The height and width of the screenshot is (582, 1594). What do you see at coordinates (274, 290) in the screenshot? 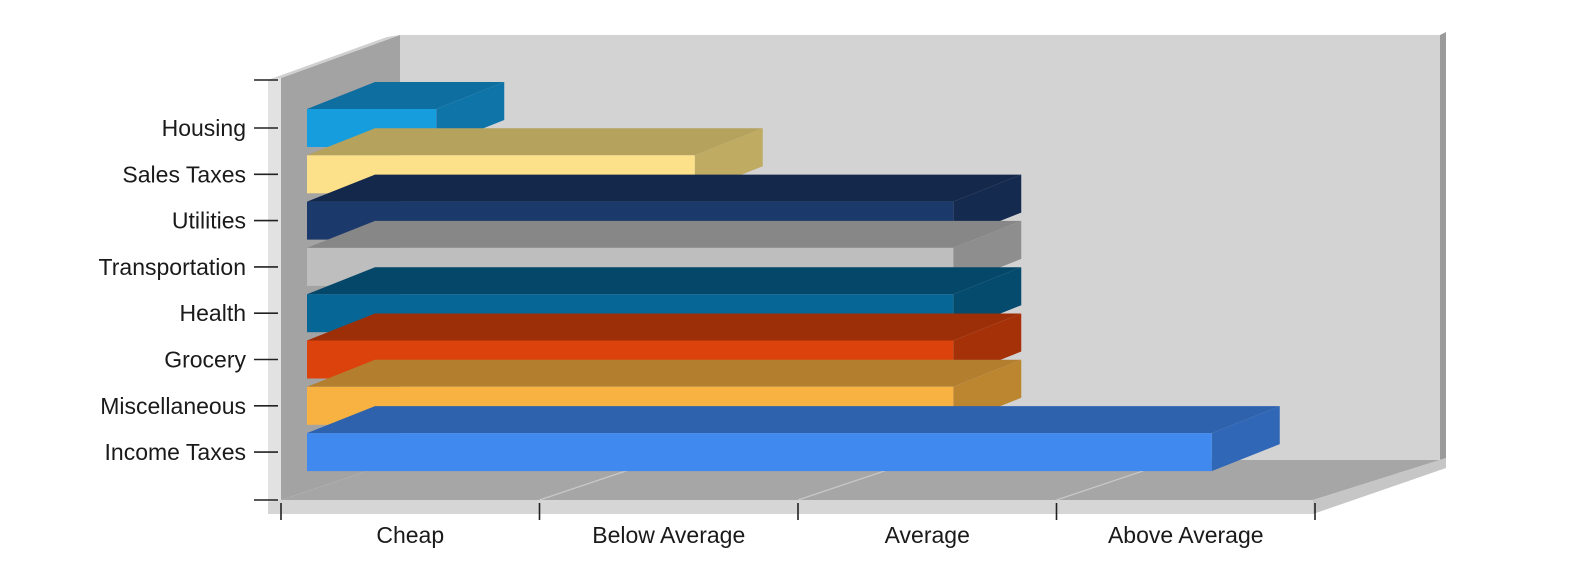
I see `chart-left-wall-front-edge` at bounding box center [274, 290].